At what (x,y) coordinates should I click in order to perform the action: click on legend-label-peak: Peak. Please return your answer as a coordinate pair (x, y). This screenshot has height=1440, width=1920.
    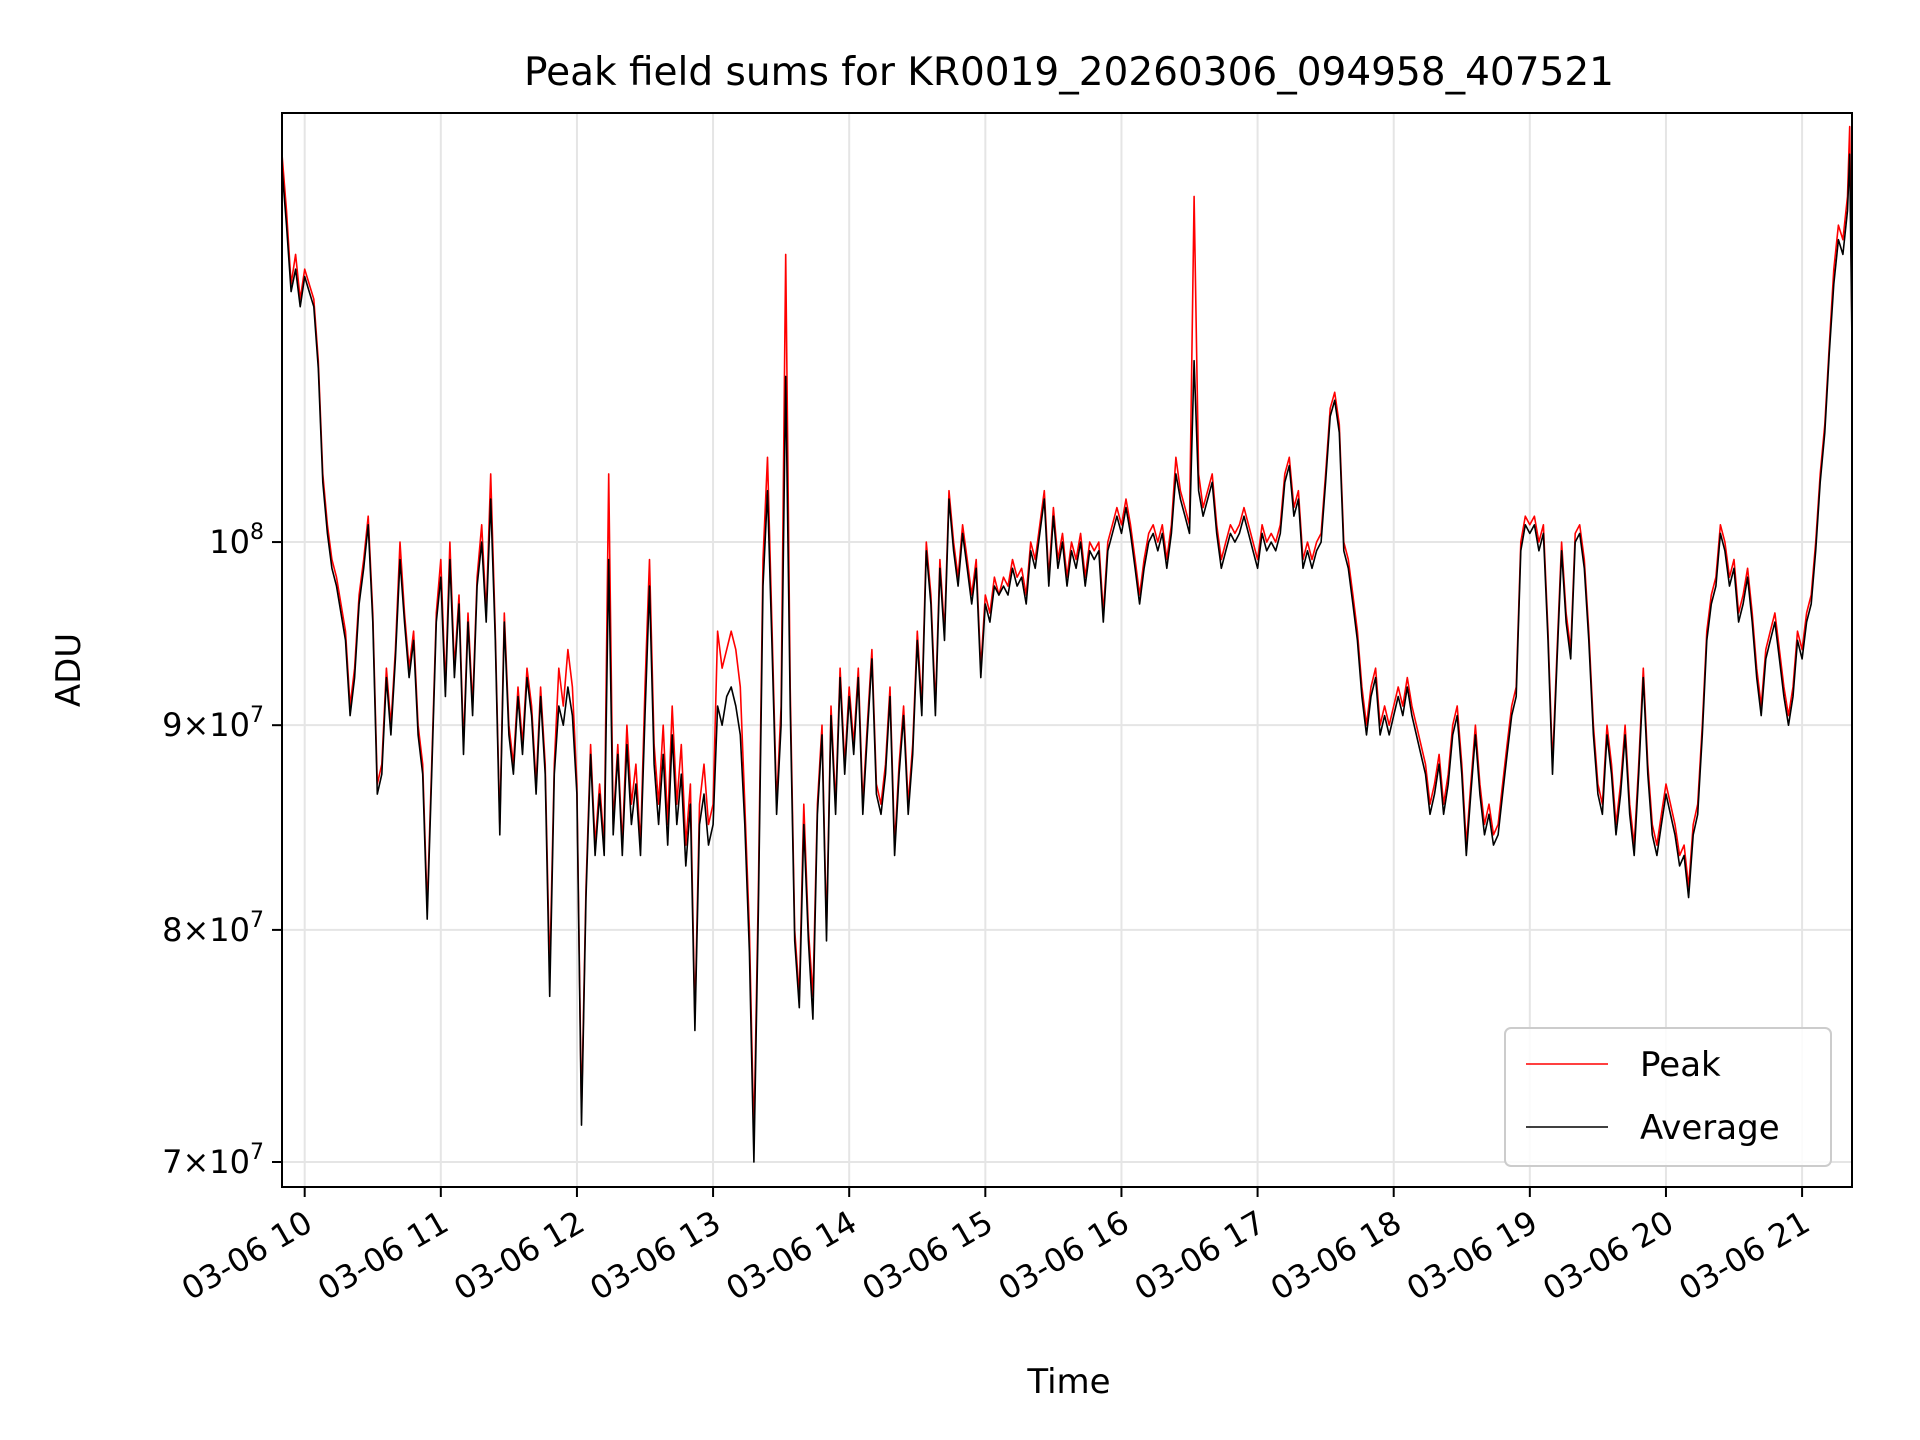
    Looking at the image, I should click on (1680, 1065).